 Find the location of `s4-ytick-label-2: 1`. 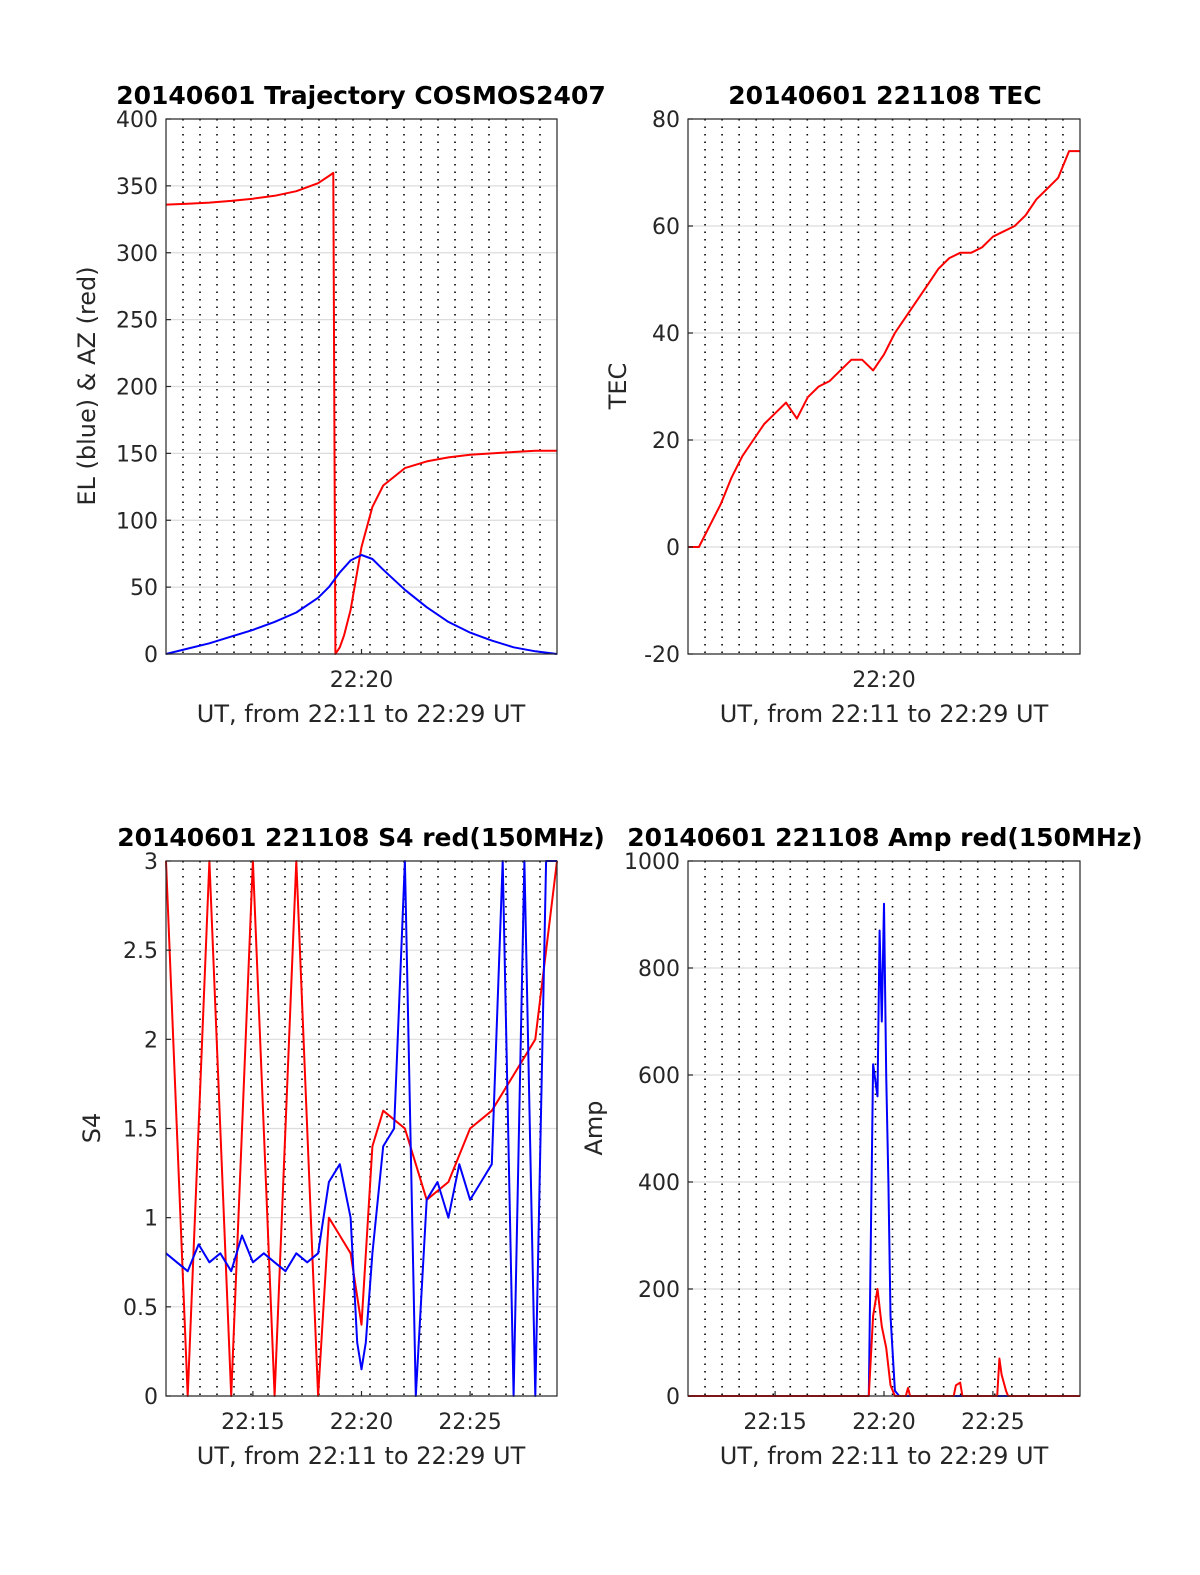

s4-ytick-label-2: 1 is located at coordinates (151, 1219).